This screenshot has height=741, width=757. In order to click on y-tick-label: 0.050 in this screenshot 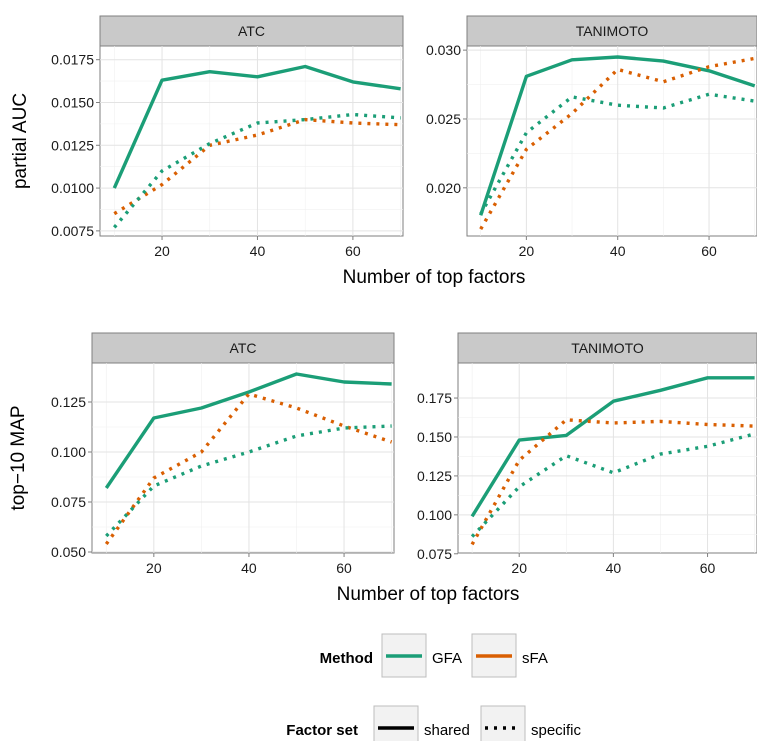, I will do `click(68, 552)`.